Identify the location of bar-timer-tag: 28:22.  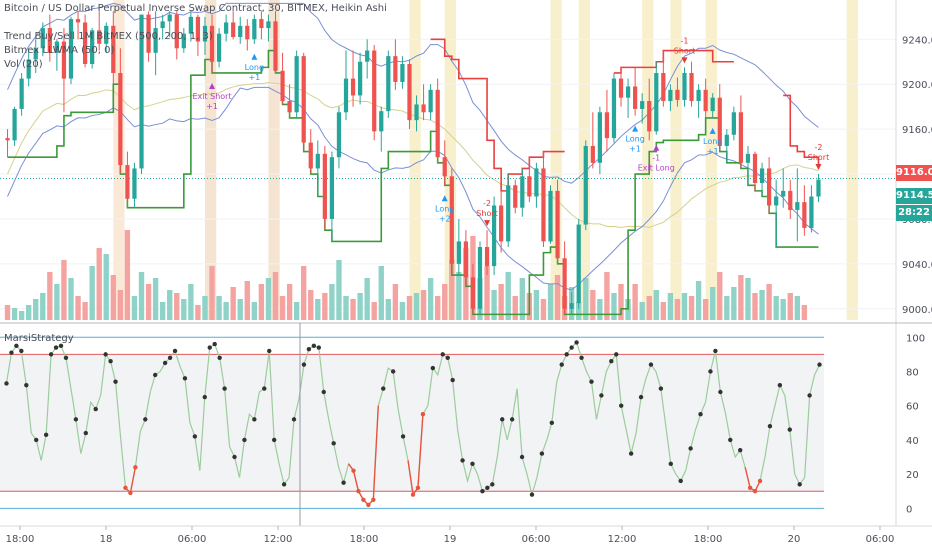
(914, 213).